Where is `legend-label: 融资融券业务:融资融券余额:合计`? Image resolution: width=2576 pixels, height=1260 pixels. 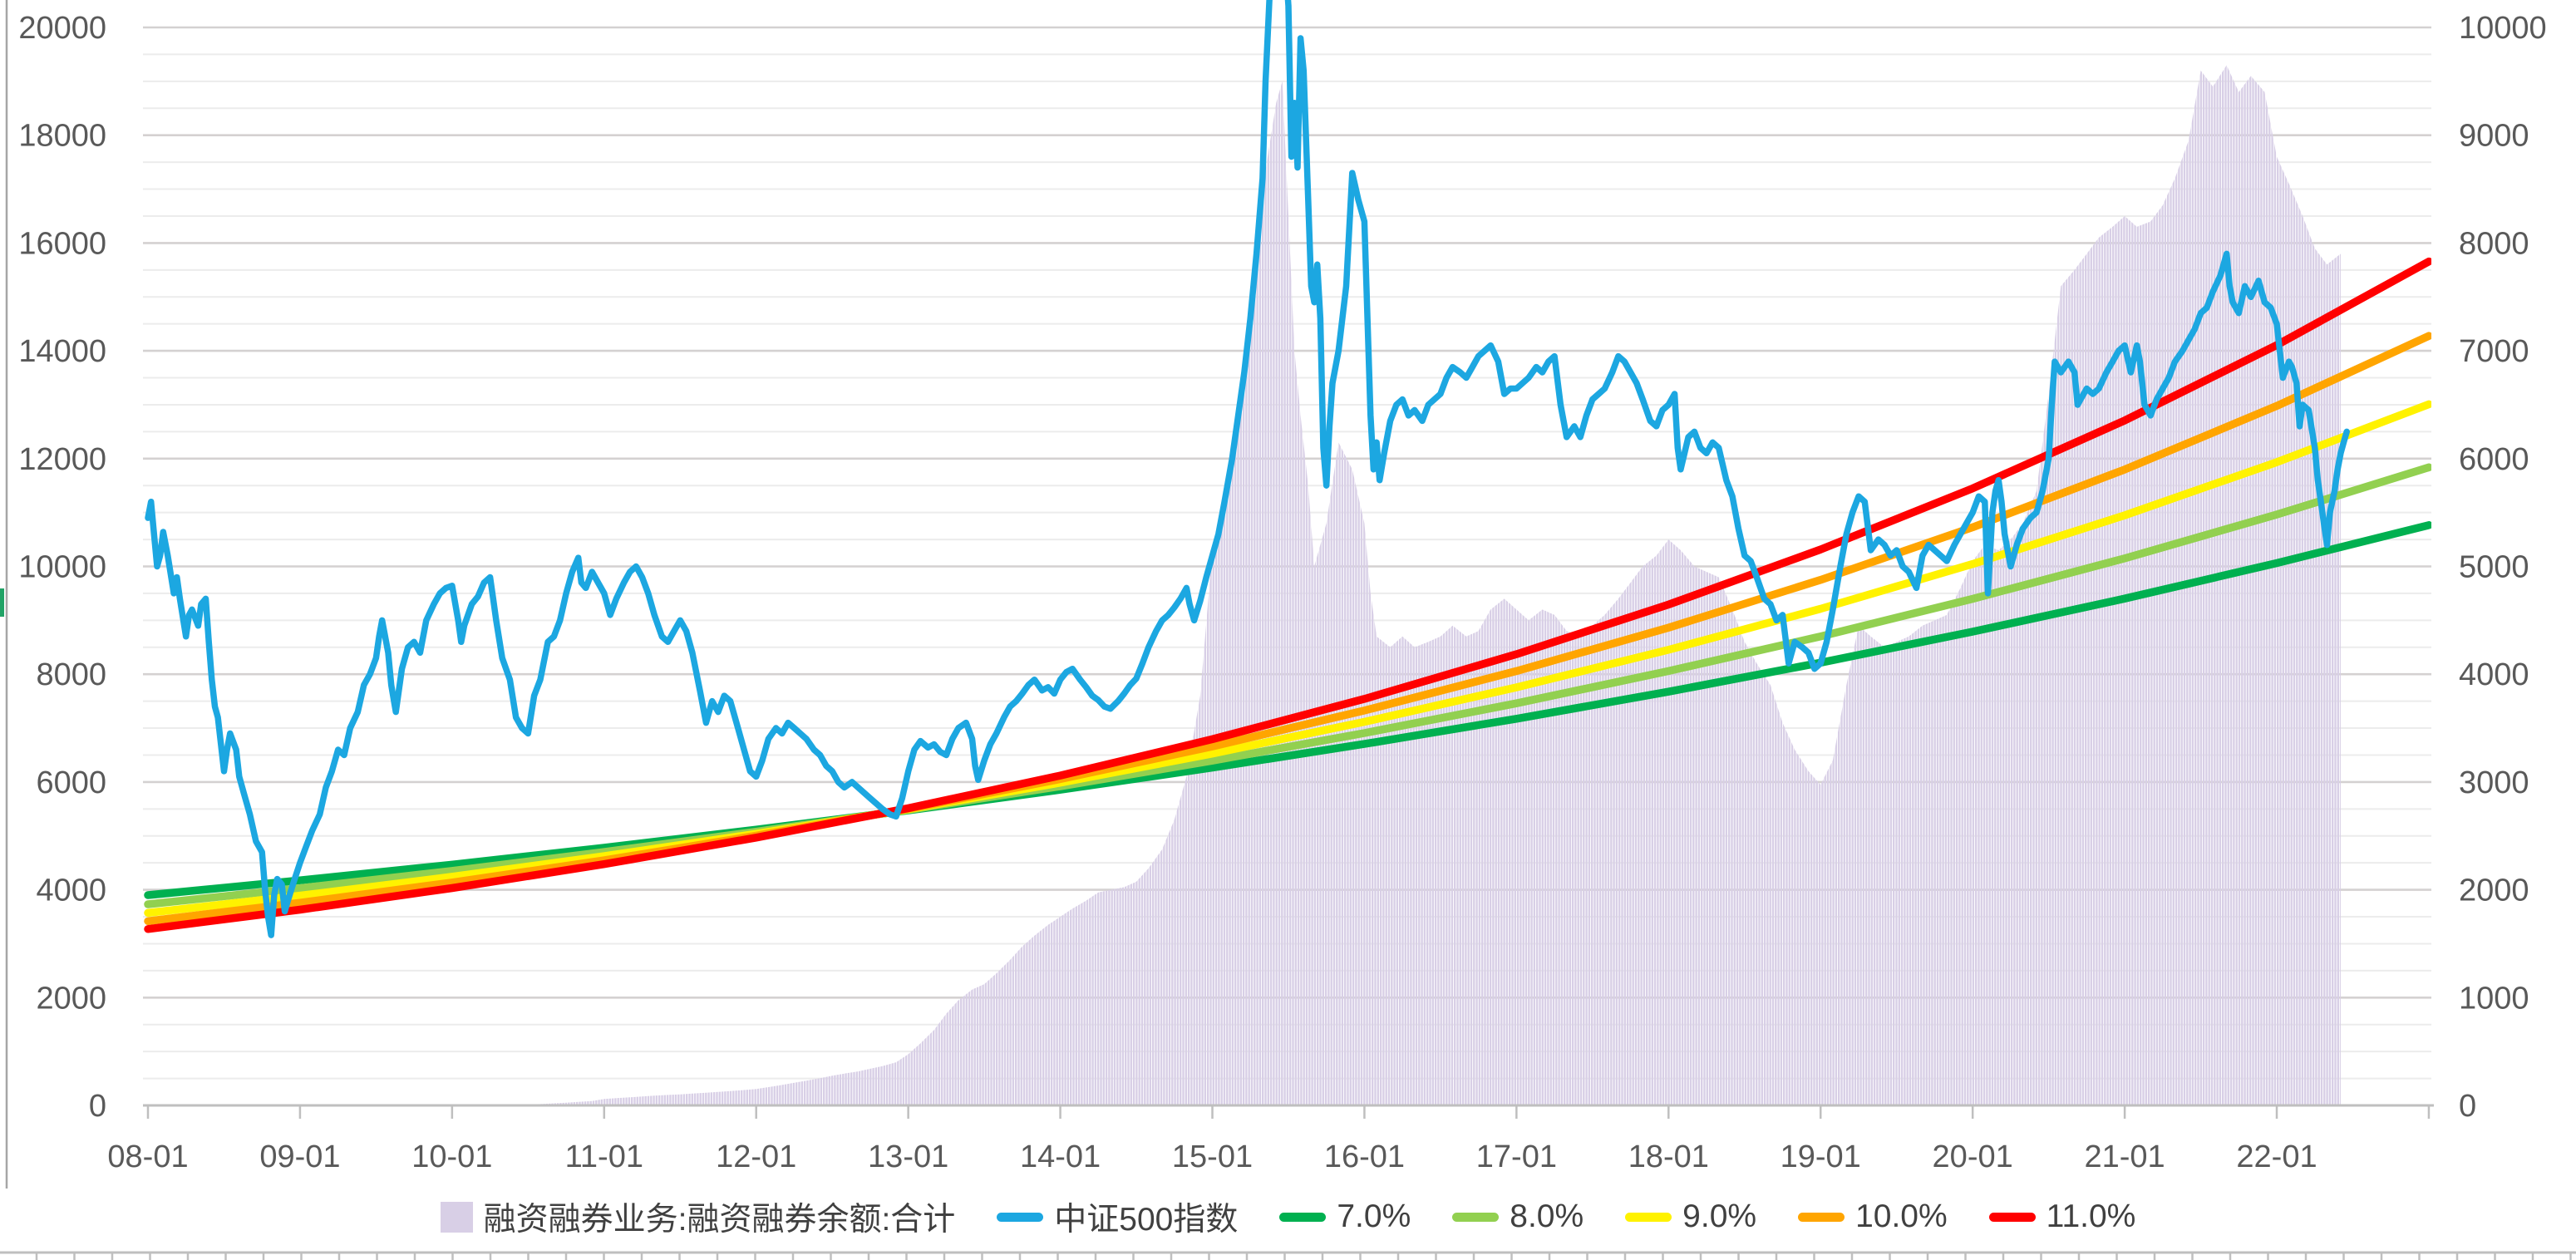
legend-label: 融资融券业务:融资融券余额:合计 is located at coordinates (719, 1220).